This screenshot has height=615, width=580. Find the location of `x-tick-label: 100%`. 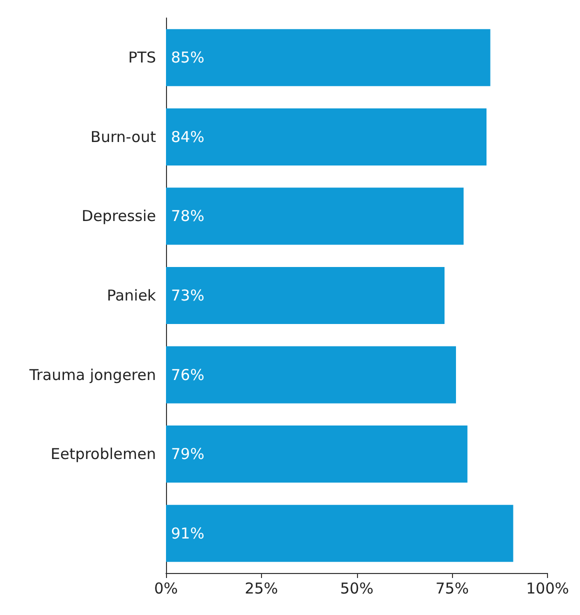

x-tick-label: 100% is located at coordinates (548, 589).